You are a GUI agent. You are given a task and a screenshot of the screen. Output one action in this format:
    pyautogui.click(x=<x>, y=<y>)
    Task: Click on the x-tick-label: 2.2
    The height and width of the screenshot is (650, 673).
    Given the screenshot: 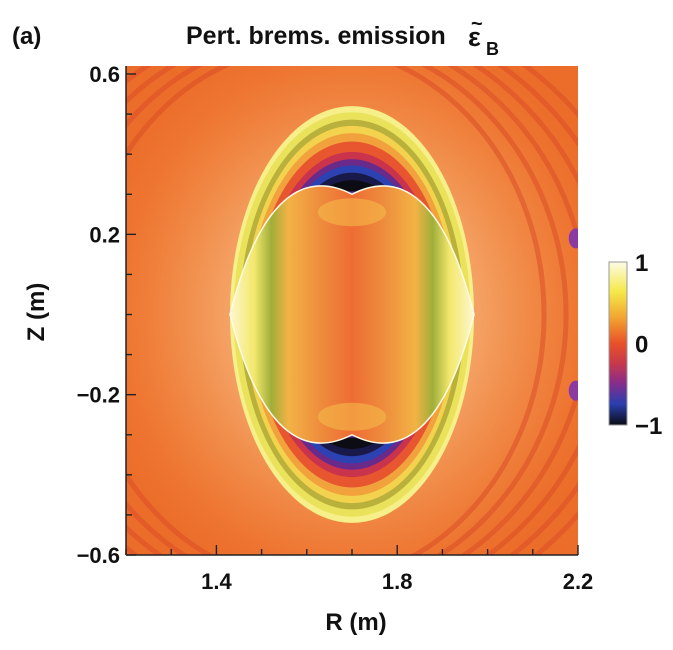 What is the action you would take?
    pyautogui.click(x=578, y=581)
    